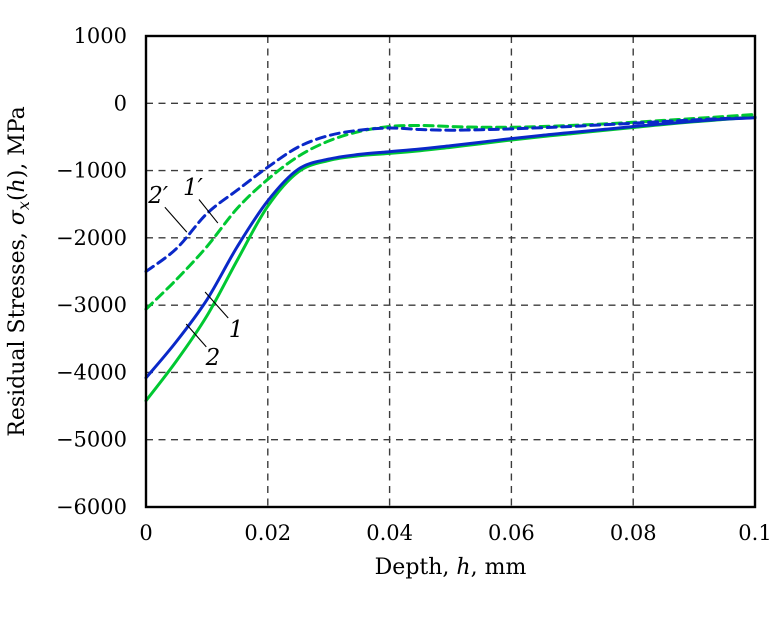 The width and height of the screenshot is (772, 626). What do you see at coordinates (213, 358) in the screenshot?
I see `label-2: 2` at bounding box center [213, 358].